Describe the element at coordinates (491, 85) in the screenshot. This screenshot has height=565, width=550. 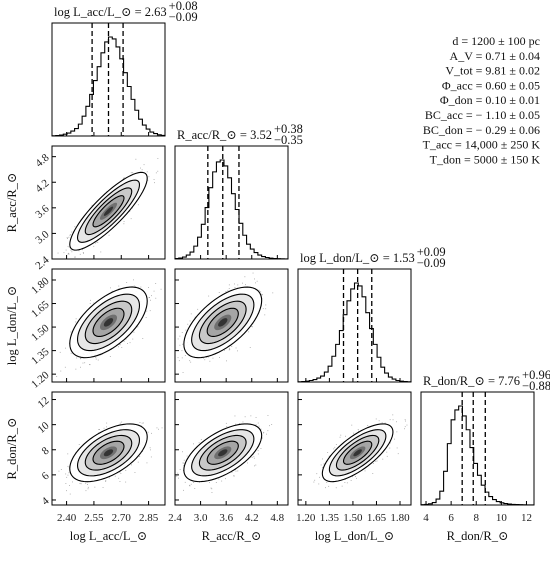
I see `fixed-param-3: Φ_acc = 0.60 ± 0.05` at that location.